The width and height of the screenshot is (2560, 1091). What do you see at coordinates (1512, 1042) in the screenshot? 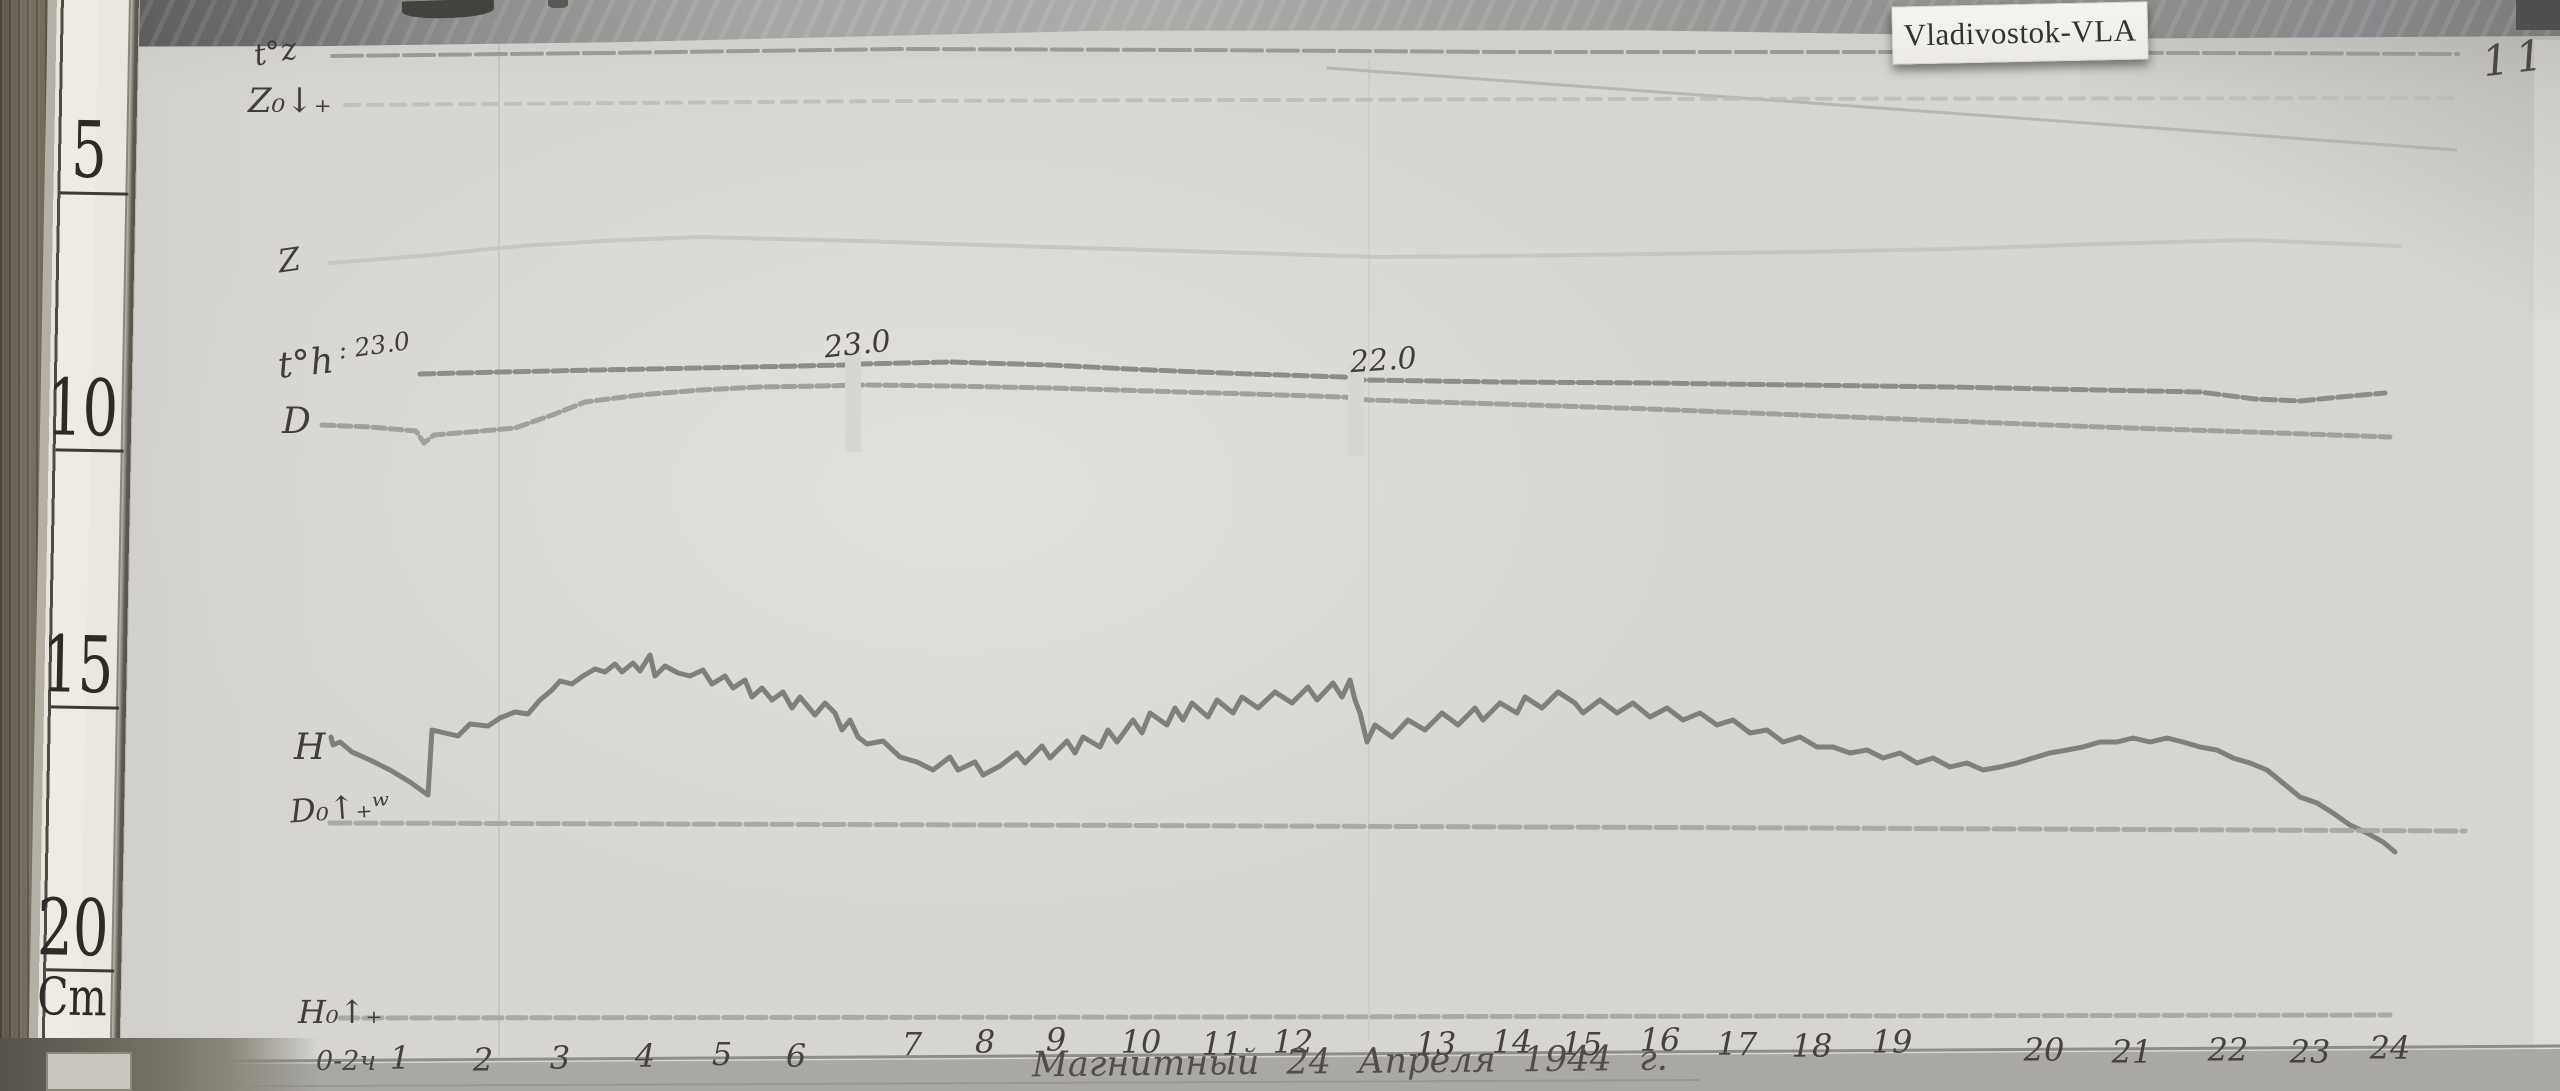
I see `hour-label: 14` at bounding box center [1512, 1042].